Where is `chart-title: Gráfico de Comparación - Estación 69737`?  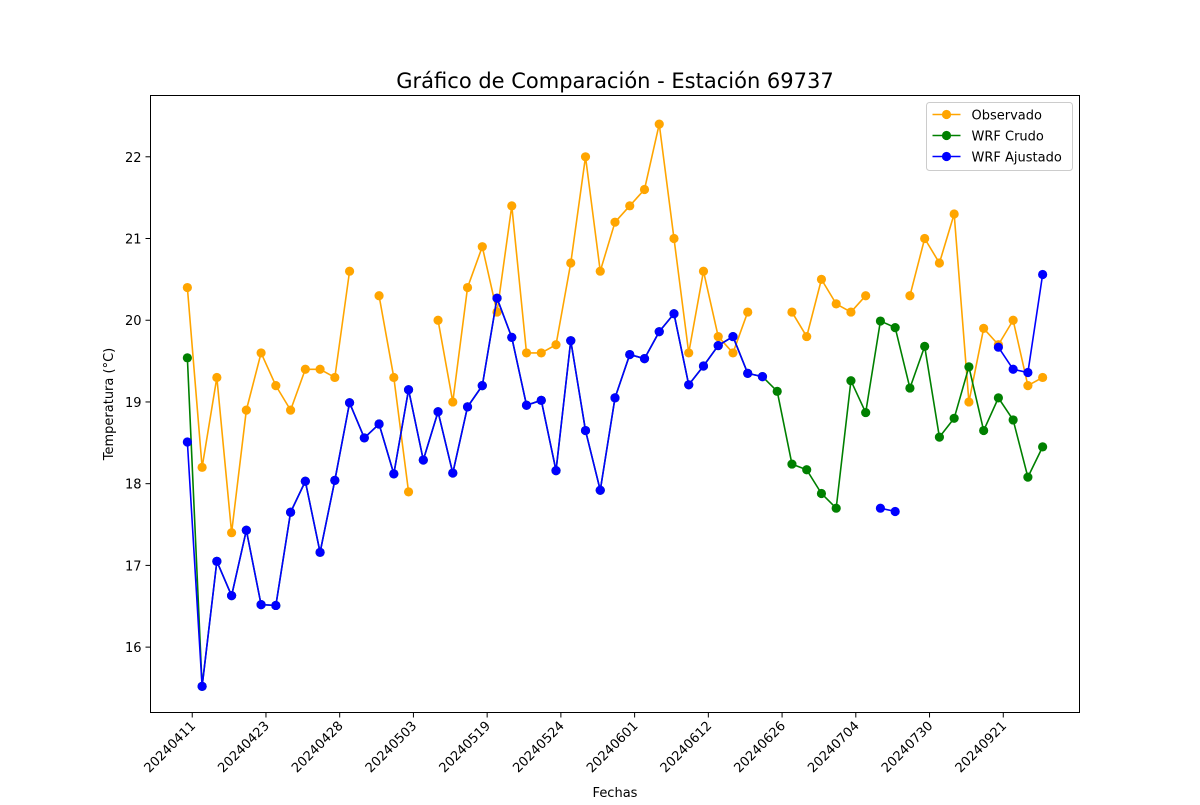
chart-title: Gráfico de Comparación - Estación 69737 is located at coordinates (614, 81).